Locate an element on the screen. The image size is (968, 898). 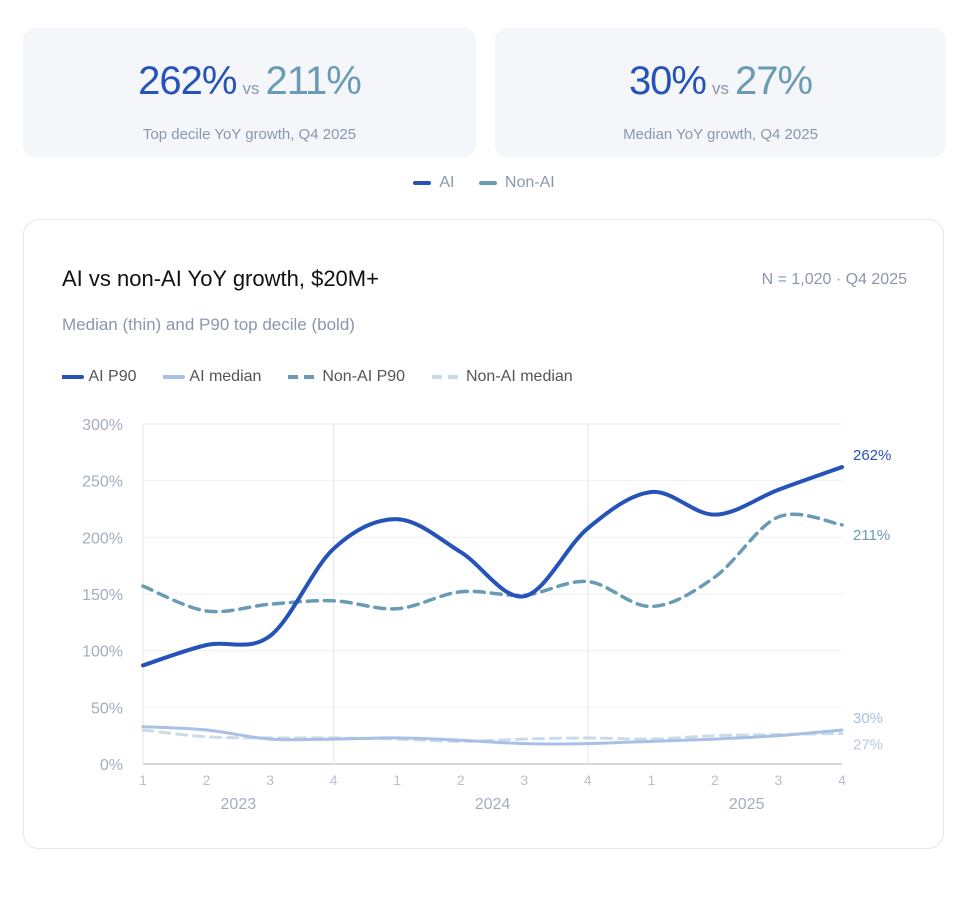
series-line-non-ai-p90 is located at coordinates (492, 563).